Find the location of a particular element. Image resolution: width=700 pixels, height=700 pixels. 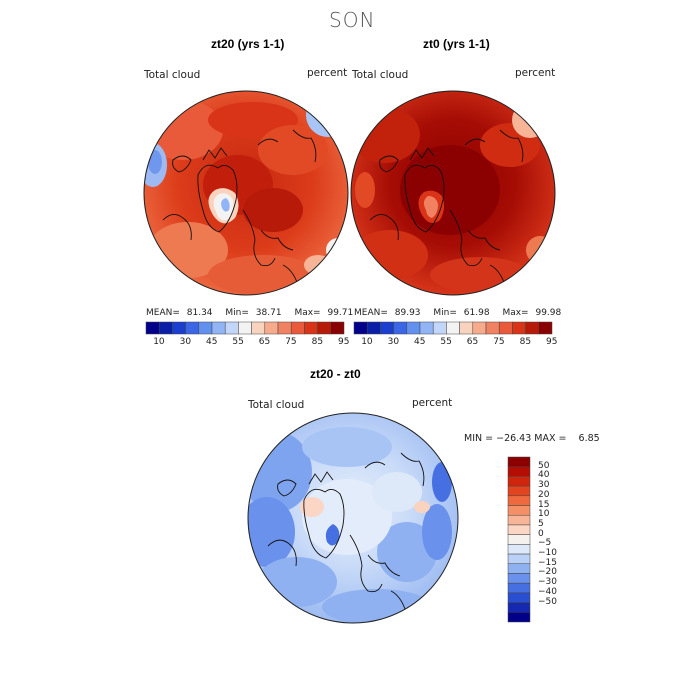

colorbar-tick-label: 50 is located at coordinates (544, 465).